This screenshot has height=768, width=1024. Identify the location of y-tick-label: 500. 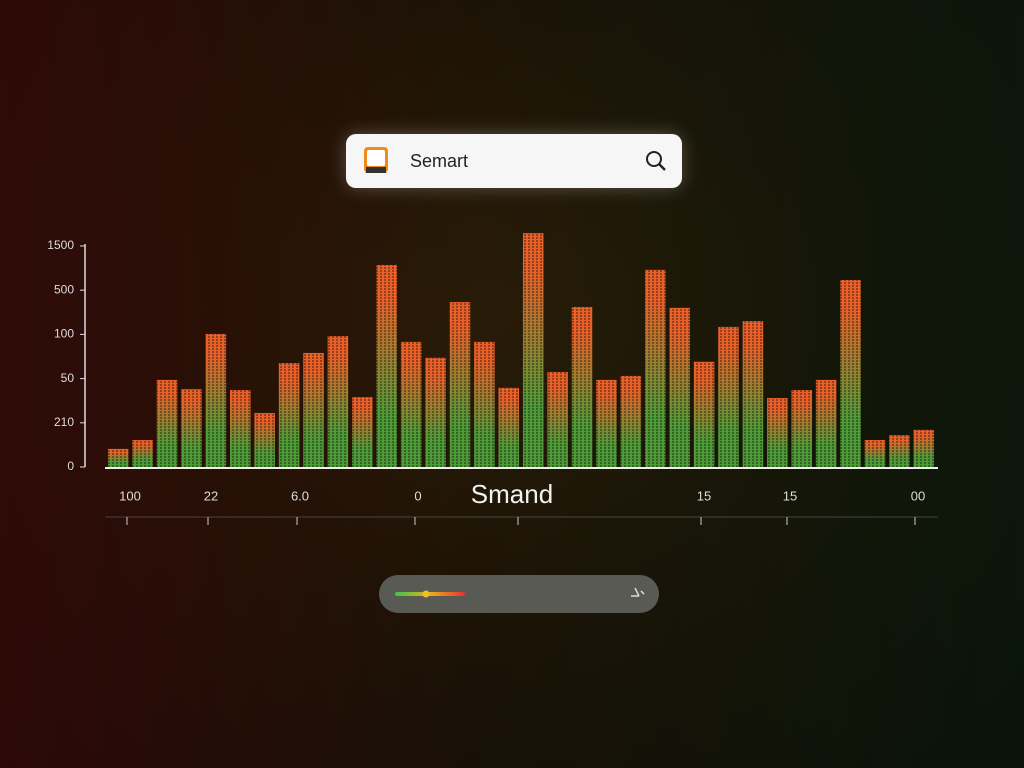
(64, 289).